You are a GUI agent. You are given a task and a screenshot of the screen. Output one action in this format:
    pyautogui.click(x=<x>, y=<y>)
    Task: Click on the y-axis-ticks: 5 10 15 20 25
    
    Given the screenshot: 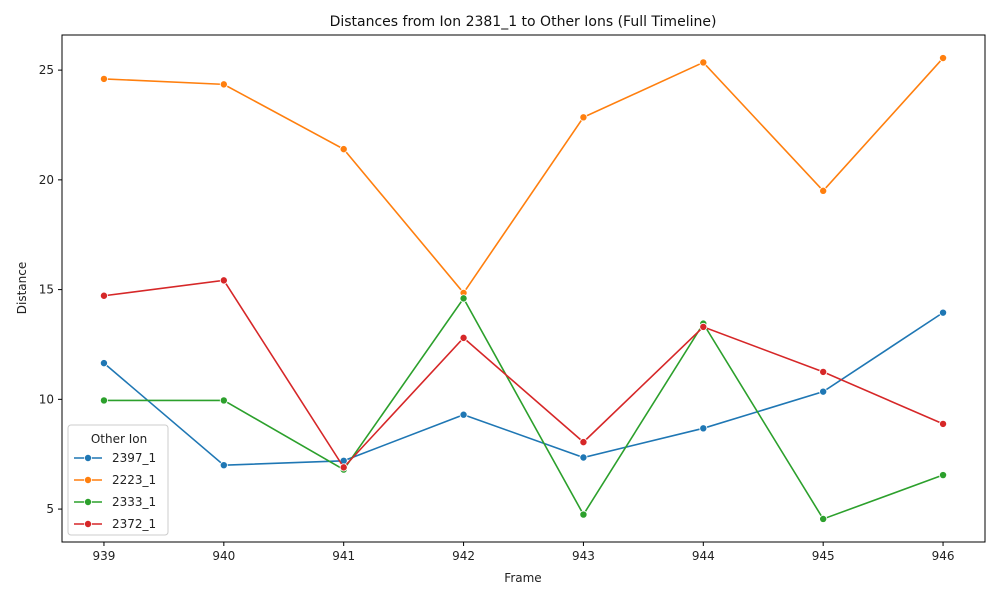 What is the action you would take?
    pyautogui.click(x=50, y=289)
    